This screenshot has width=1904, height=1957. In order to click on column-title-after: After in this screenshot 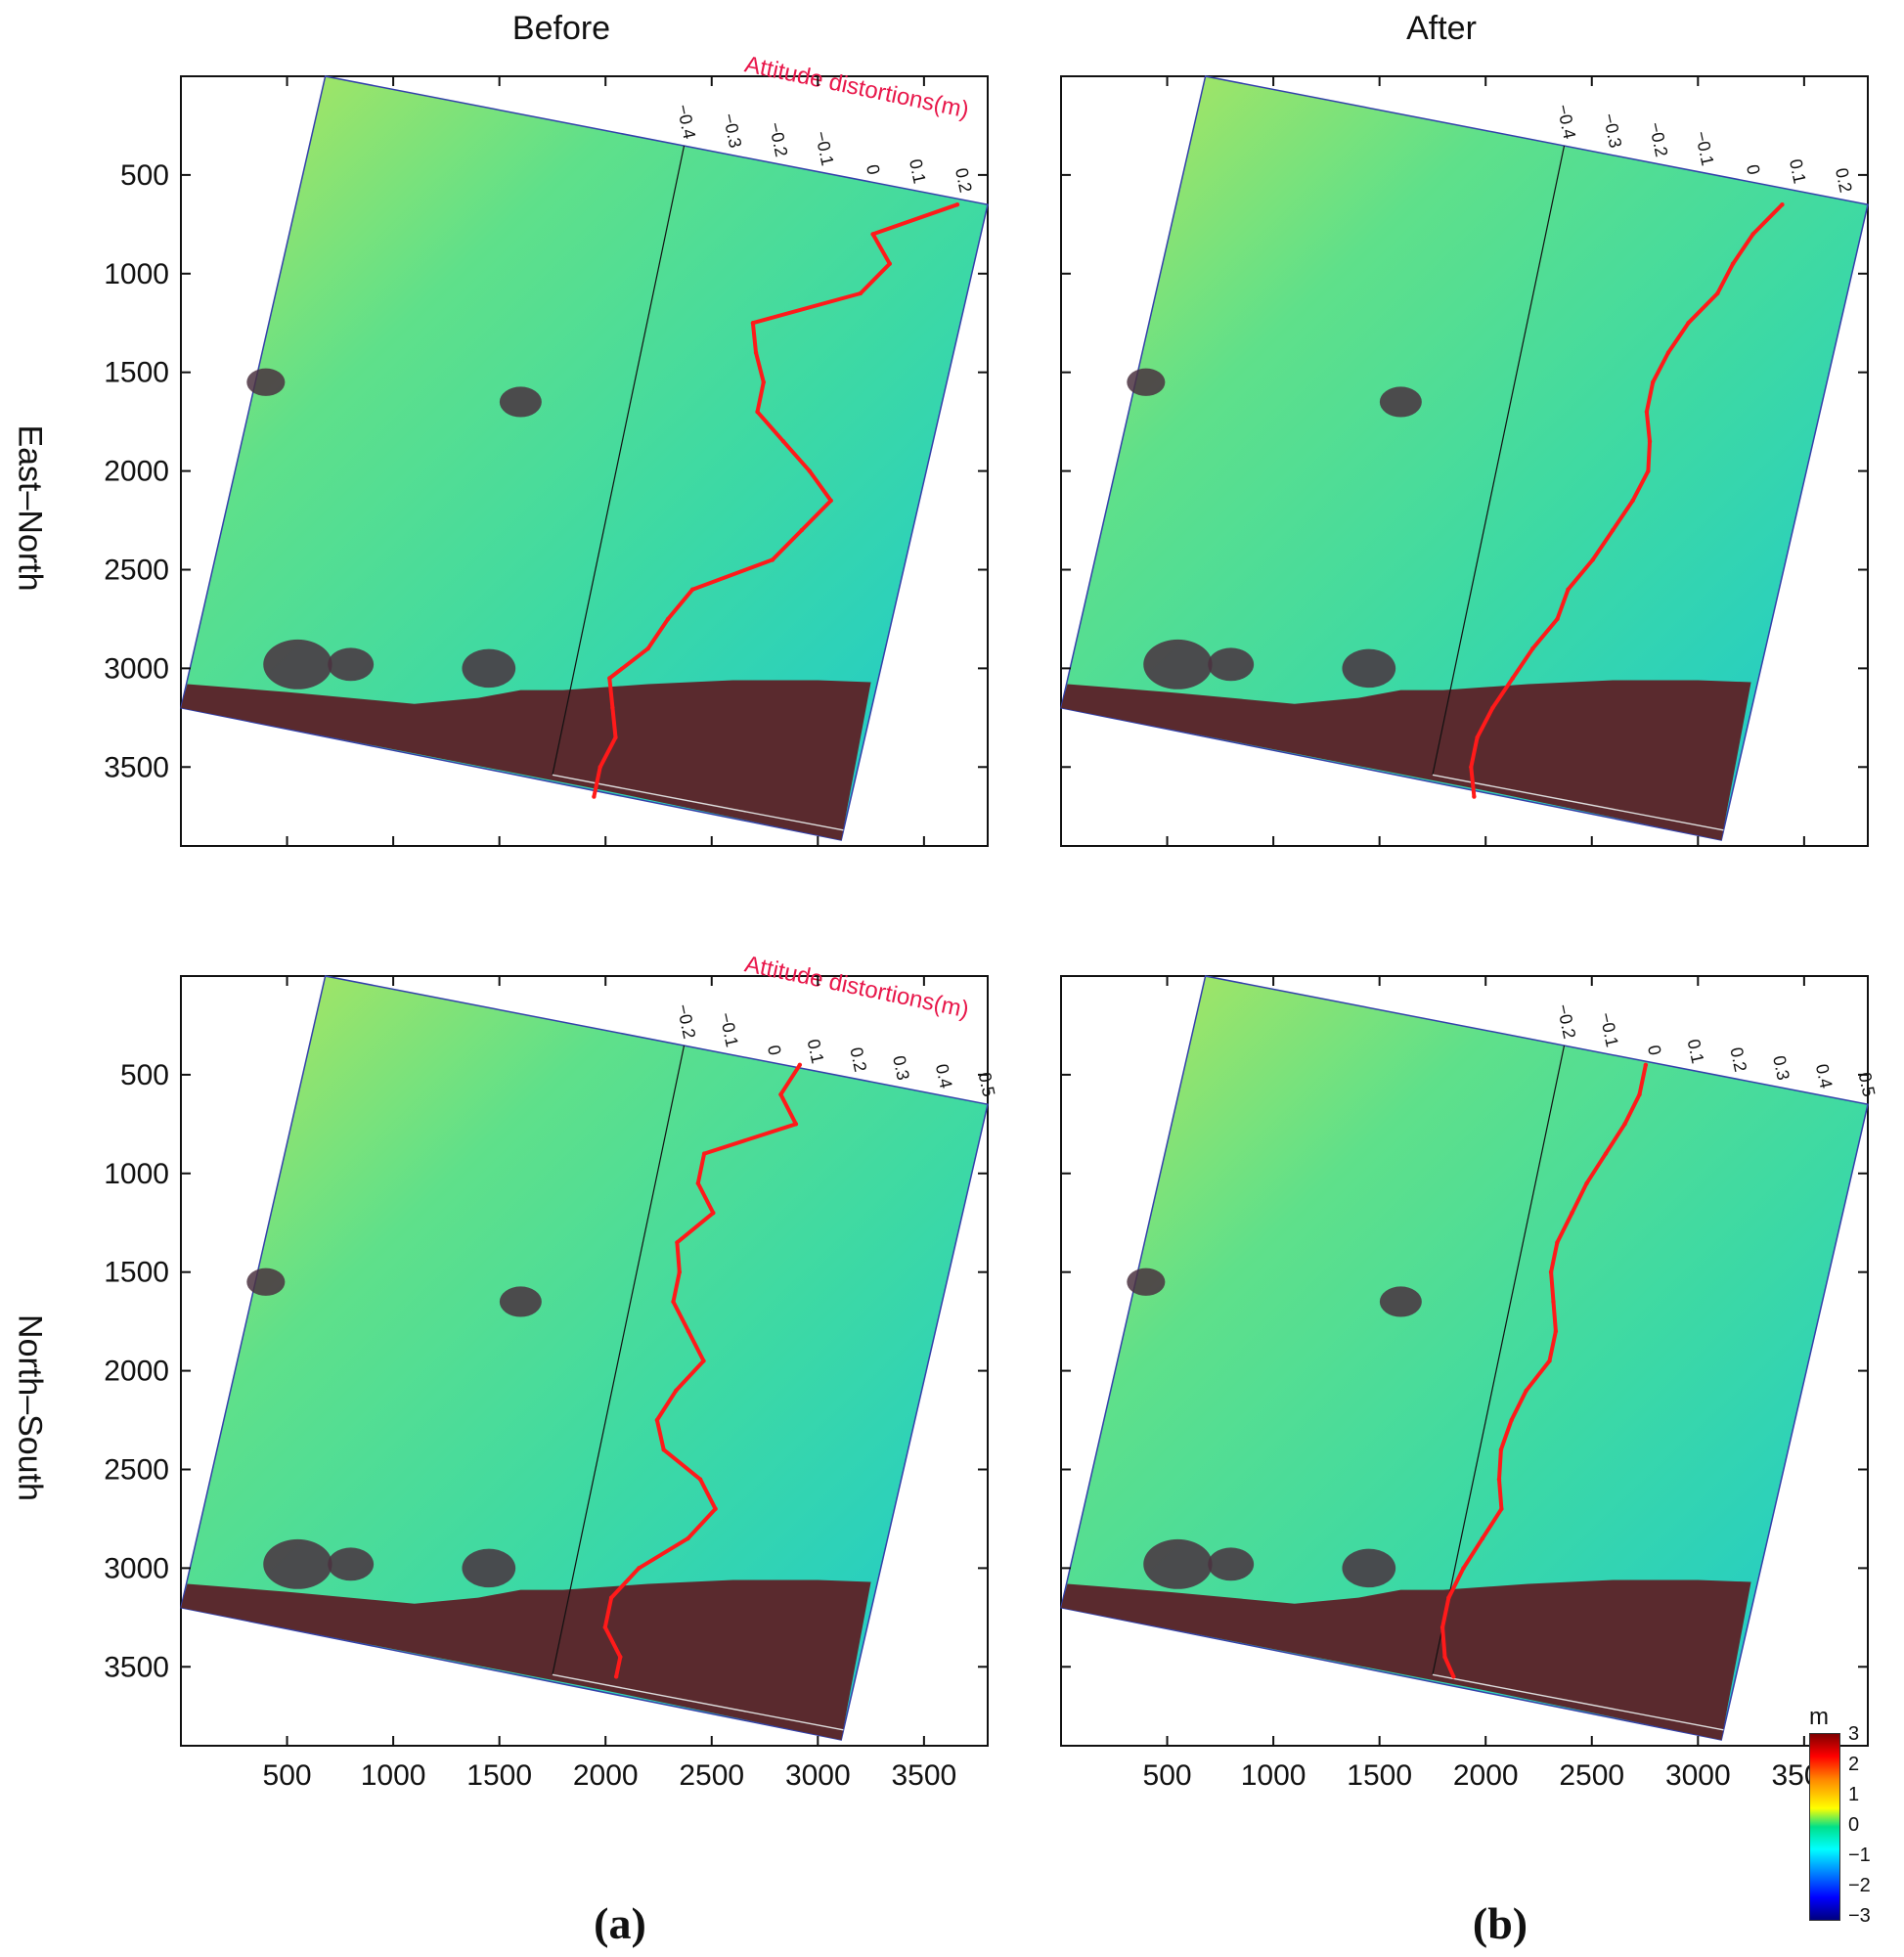, I will do `click(1441, 28)`.